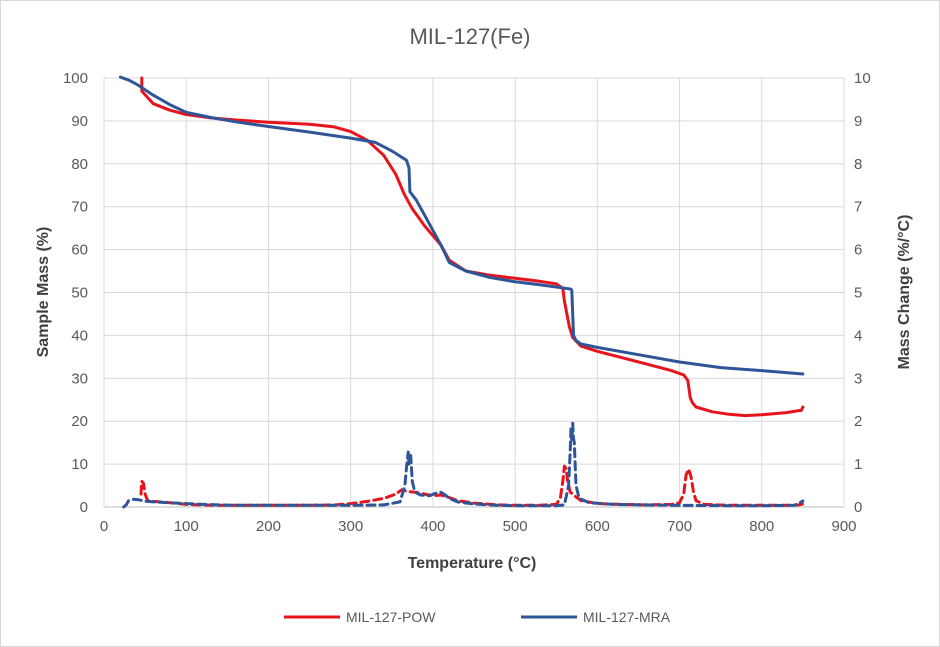  Describe the element at coordinates (104, 526) in the screenshot. I see `x-tick-label: 0` at that location.